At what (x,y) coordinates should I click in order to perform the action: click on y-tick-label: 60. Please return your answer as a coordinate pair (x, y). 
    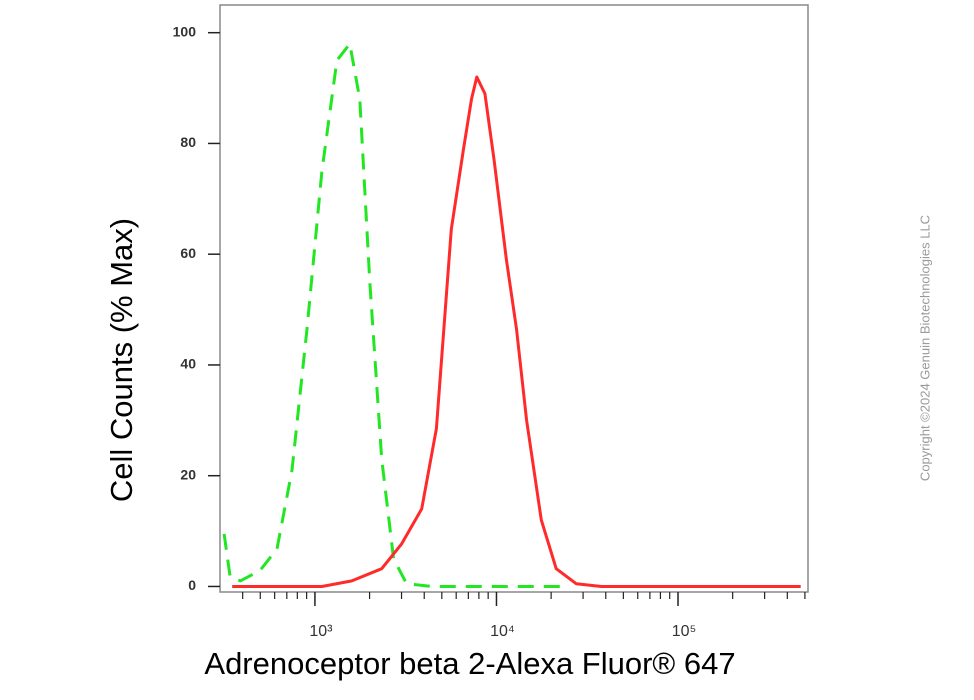
    Looking at the image, I should click on (188, 253).